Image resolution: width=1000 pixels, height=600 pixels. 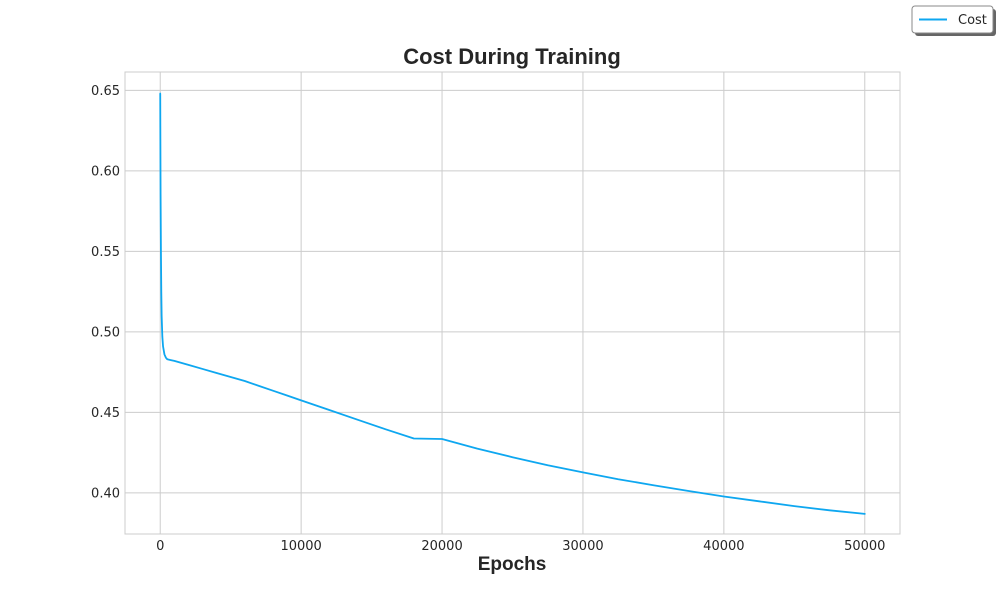 I want to click on y-tick-label: 0.40, so click(x=105, y=493).